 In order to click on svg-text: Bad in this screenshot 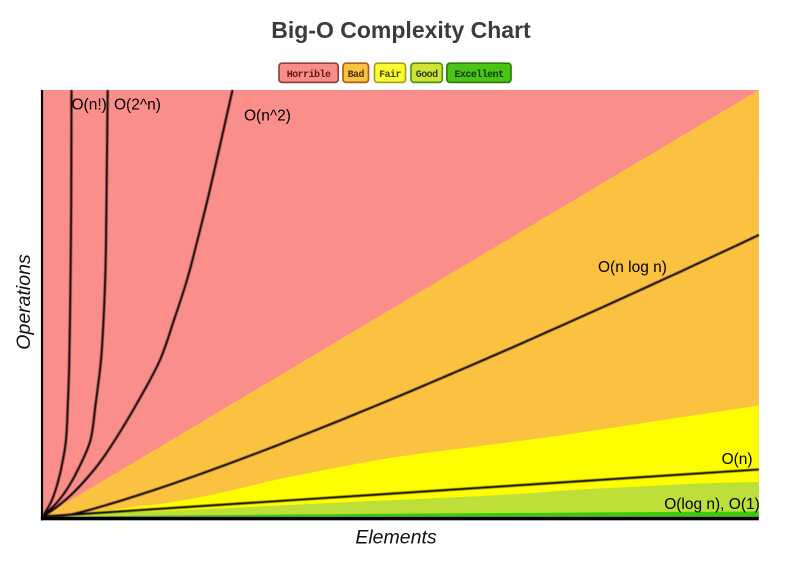, I will do `click(356, 75)`.